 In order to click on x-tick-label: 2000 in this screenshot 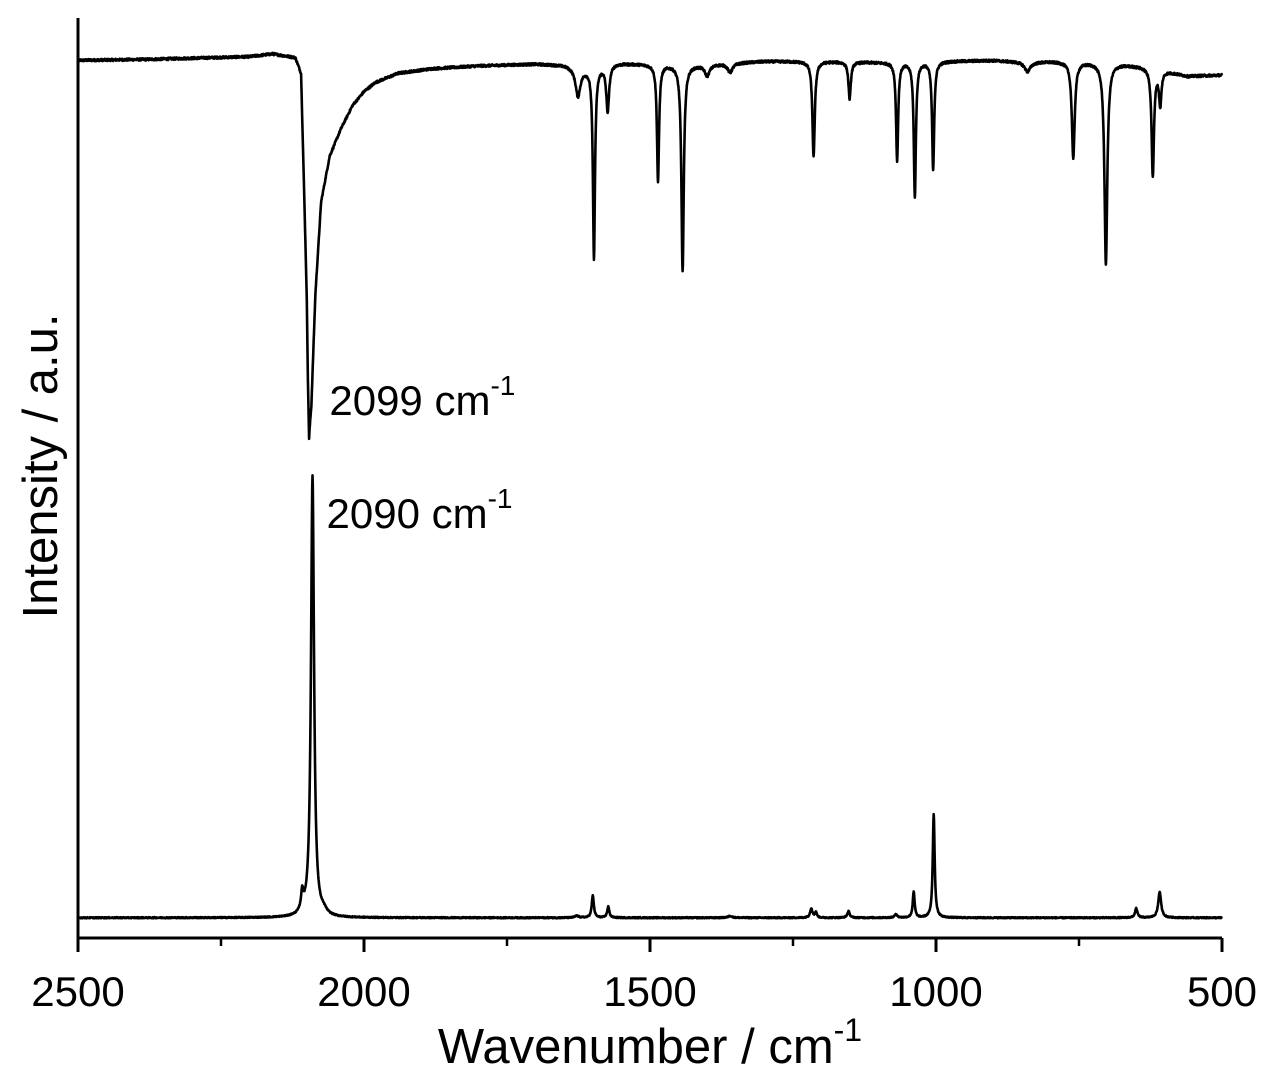, I will do `click(363, 991)`.